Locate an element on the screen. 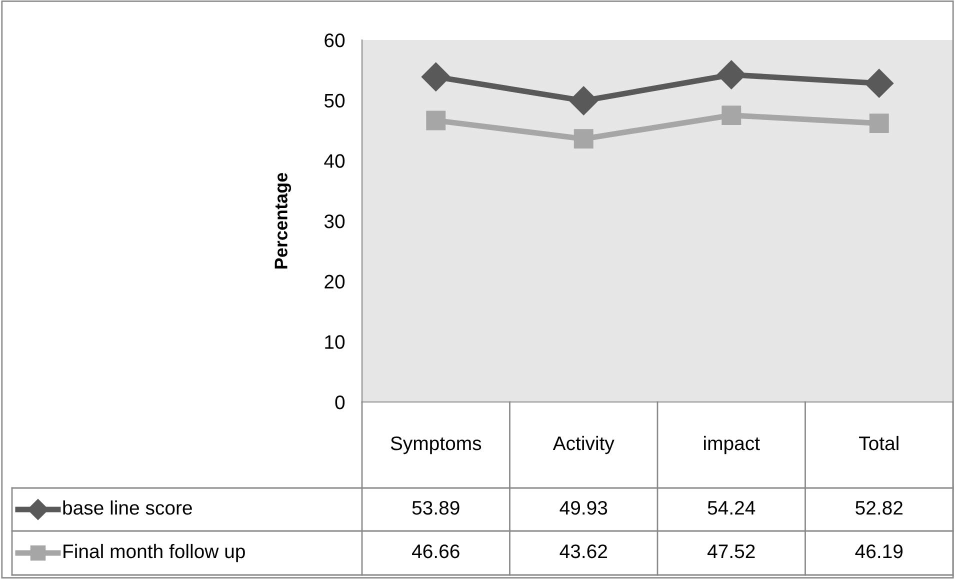 The image size is (955, 579). legend-label: Final month follow up is located at coordinates (154, 553).